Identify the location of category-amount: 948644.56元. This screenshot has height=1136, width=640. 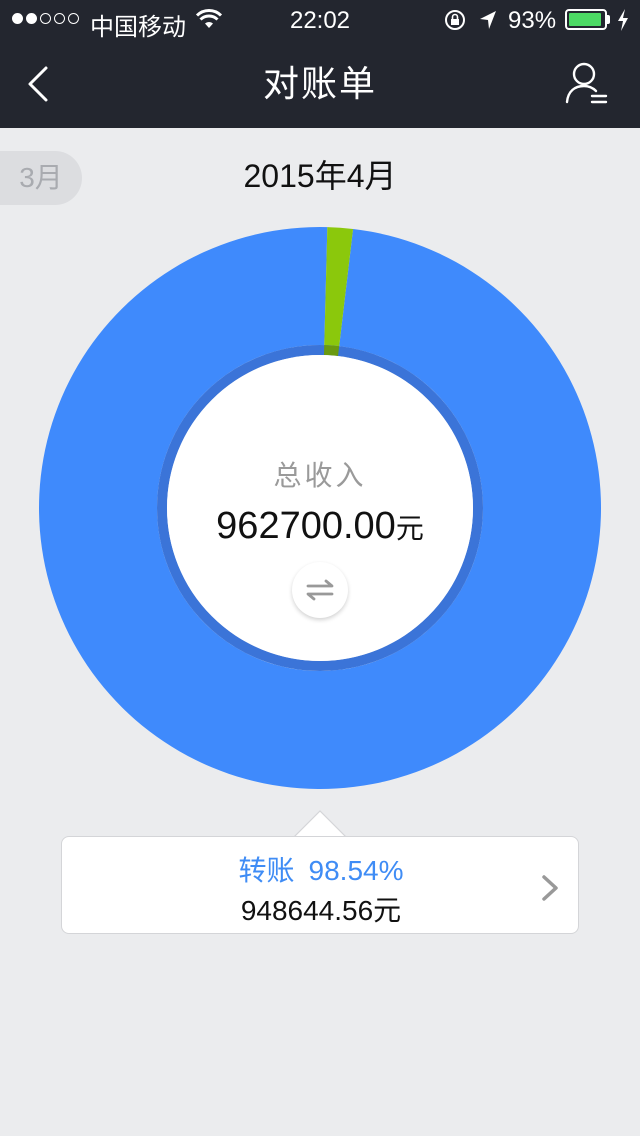
(321, 910).